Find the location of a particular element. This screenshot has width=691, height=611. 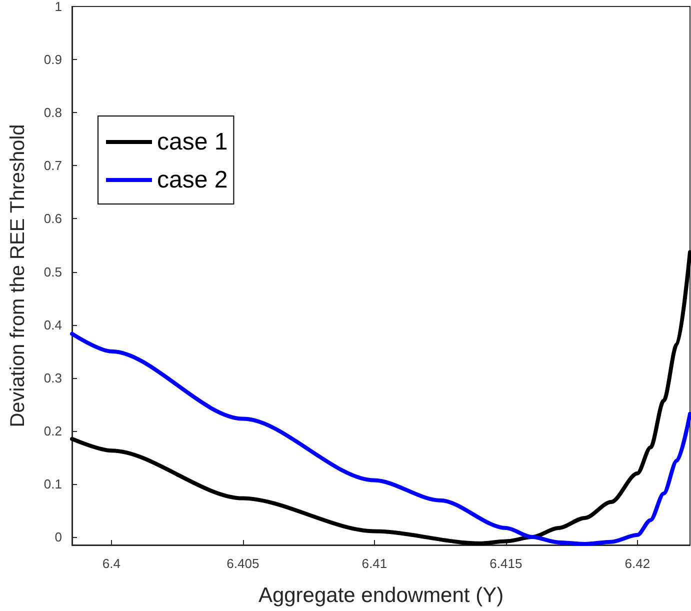

y-tick-label: 0 is located at coordinates (58, 537).